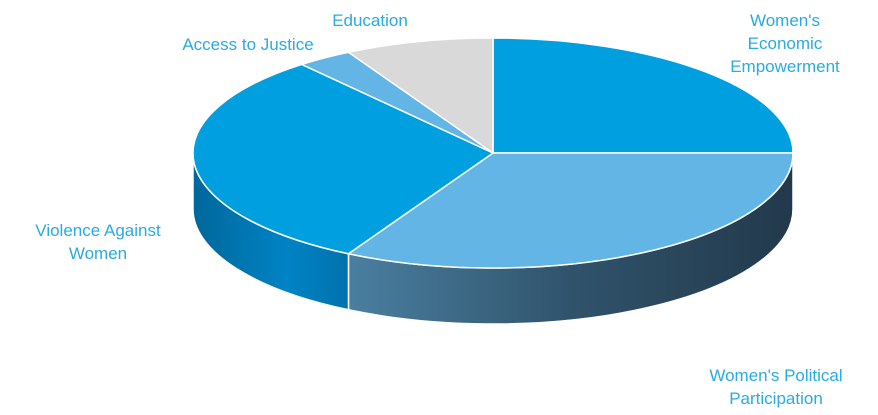 Image resolution: width=878 pixels, height=415 pixels. What do you see at coordinates (370, 20) in the screenshot?
I see `label-education: Education` at bounding box center [370, 20].